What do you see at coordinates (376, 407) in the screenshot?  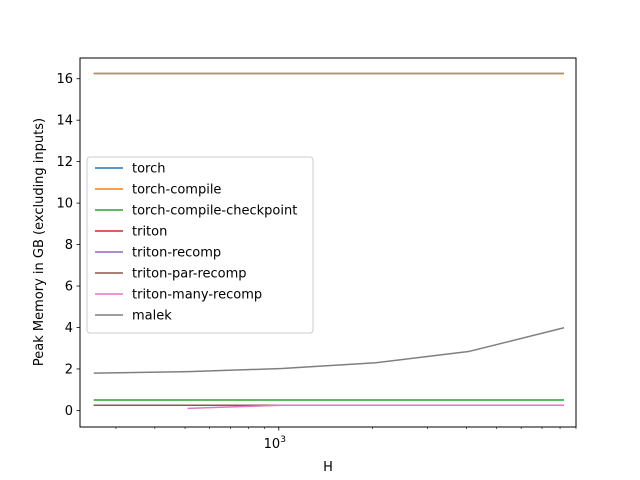 I see `series-line-triton-many-recomp` at bounding box center [376, 407].